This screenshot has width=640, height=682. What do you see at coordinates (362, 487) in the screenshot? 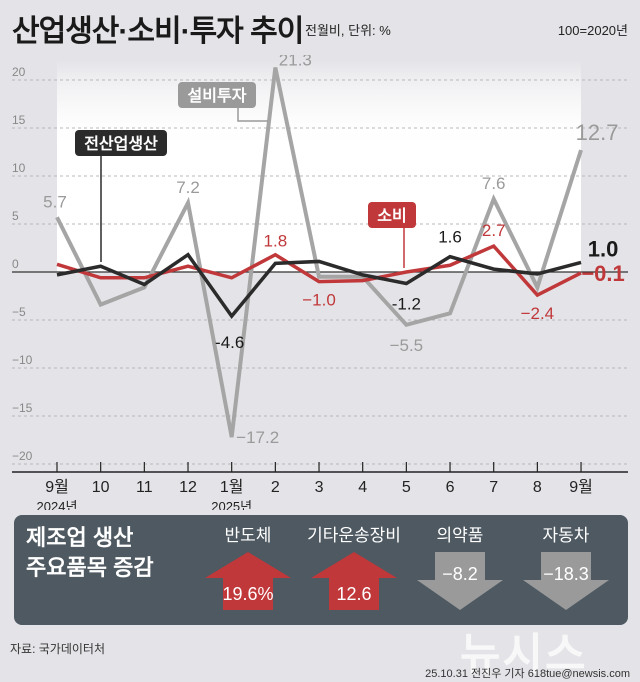
I see `svg-text: 4` at bounding box center [362, 487].